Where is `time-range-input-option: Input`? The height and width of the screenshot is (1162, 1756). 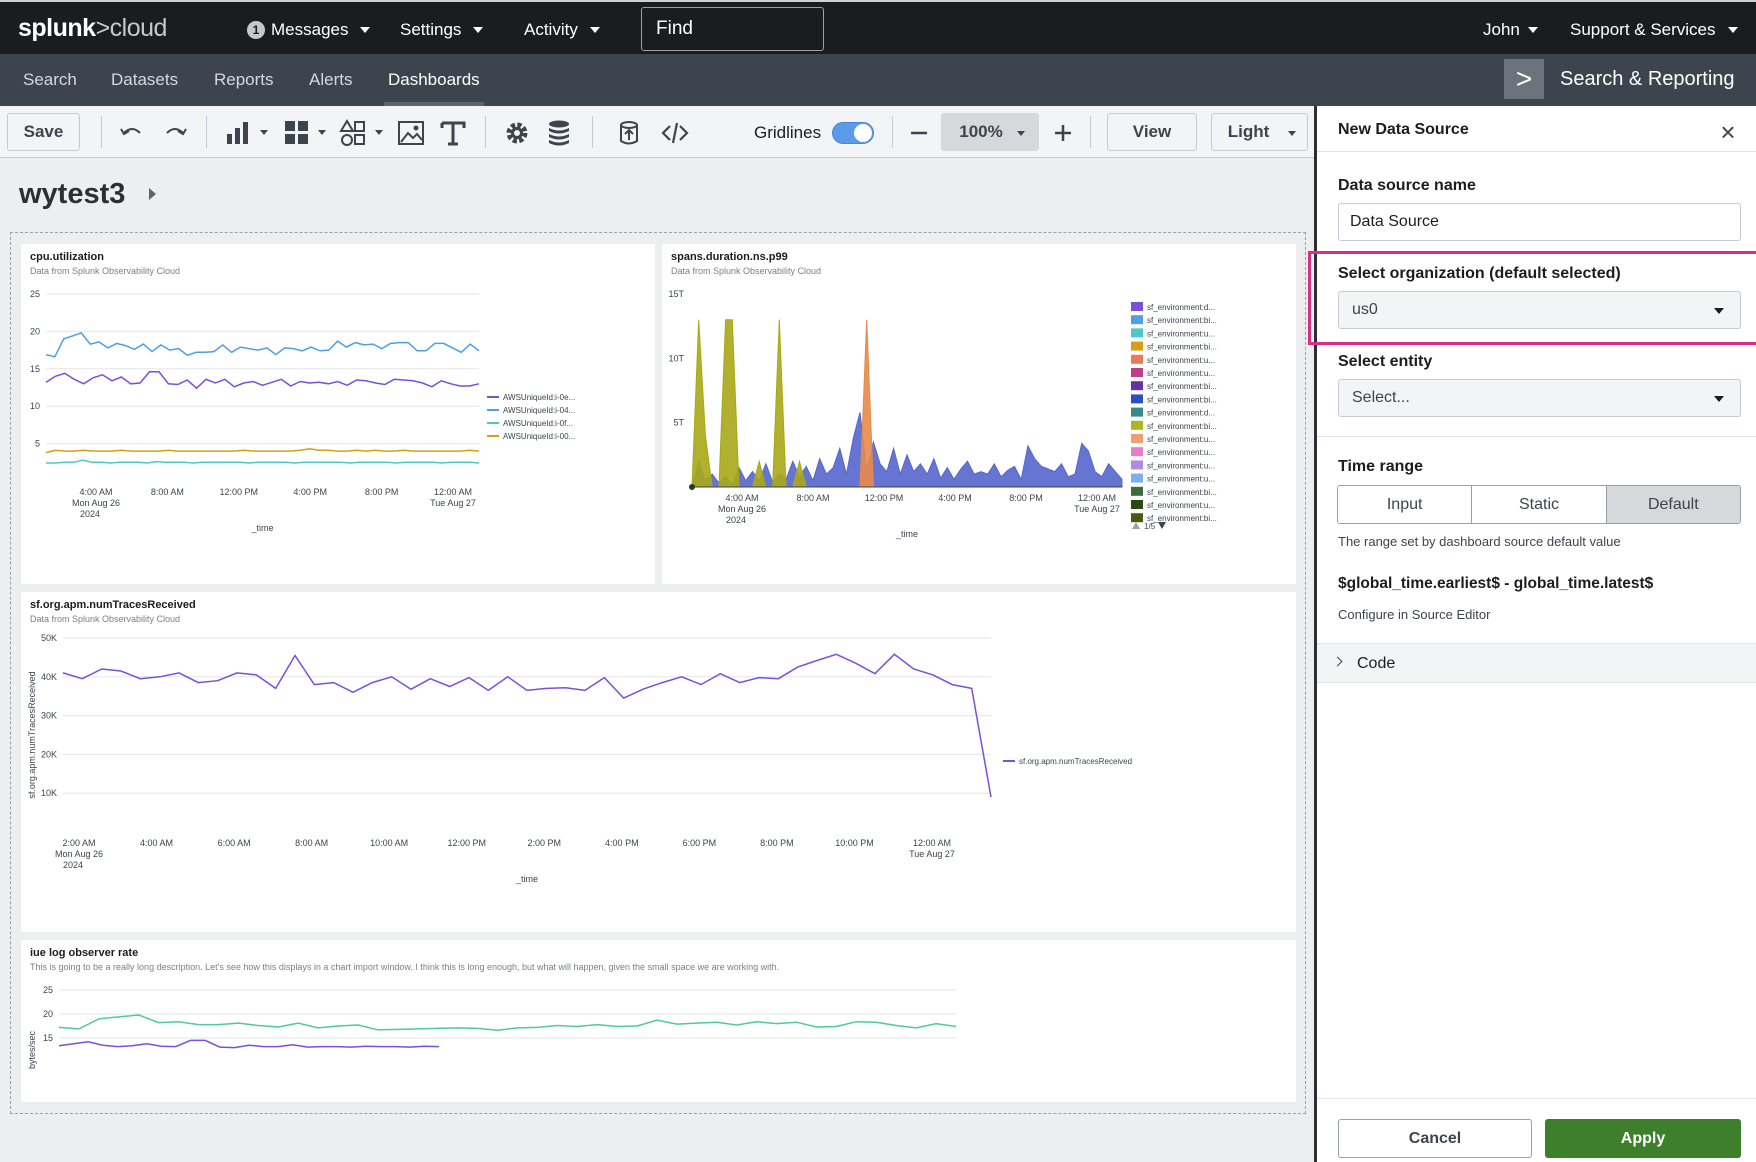
time-range-input-option: Input is located at coordinates (1405, 504).